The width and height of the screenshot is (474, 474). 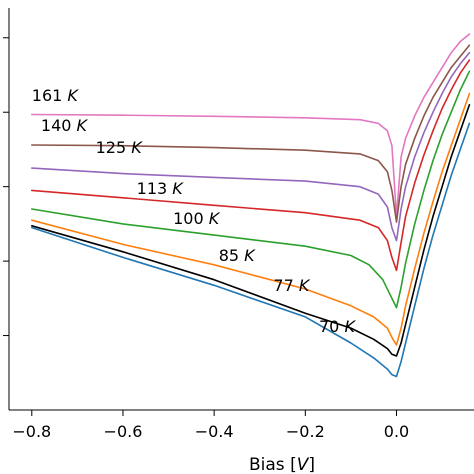 I want to click on x-axis-ticks: −0.8 −0.6 −0.4 −0.2 0.0, so click(x=210, y=425).